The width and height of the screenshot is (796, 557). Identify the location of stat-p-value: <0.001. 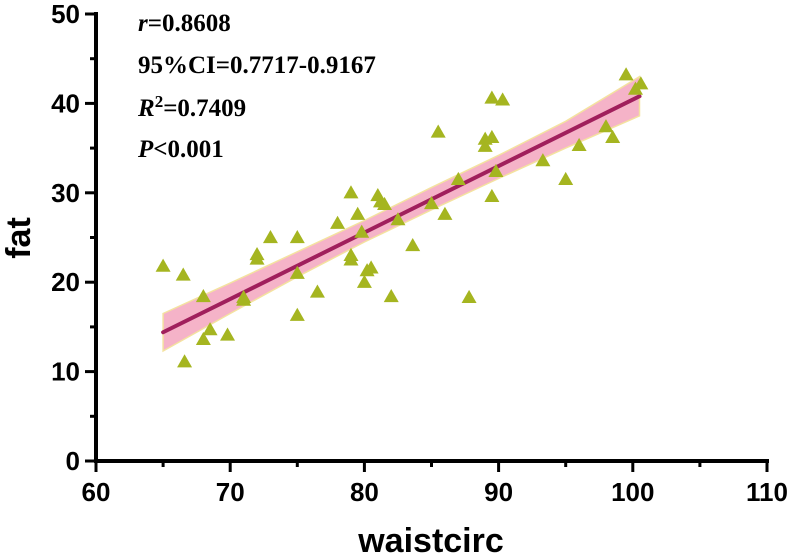
(188, 149).